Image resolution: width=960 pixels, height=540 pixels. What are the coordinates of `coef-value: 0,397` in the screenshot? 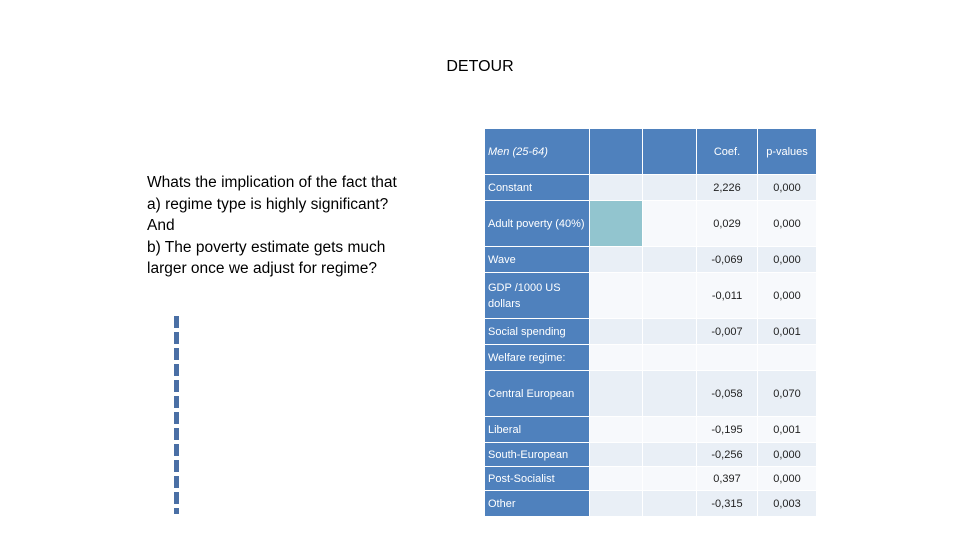 It's located at (727, 478).